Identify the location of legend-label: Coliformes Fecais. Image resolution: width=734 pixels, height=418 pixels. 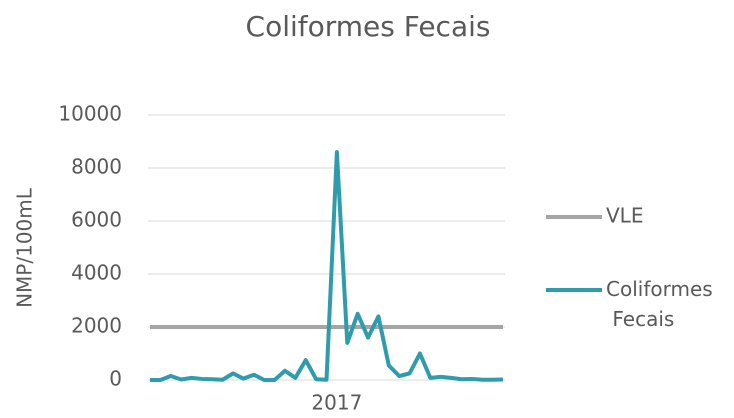
(659, 304).